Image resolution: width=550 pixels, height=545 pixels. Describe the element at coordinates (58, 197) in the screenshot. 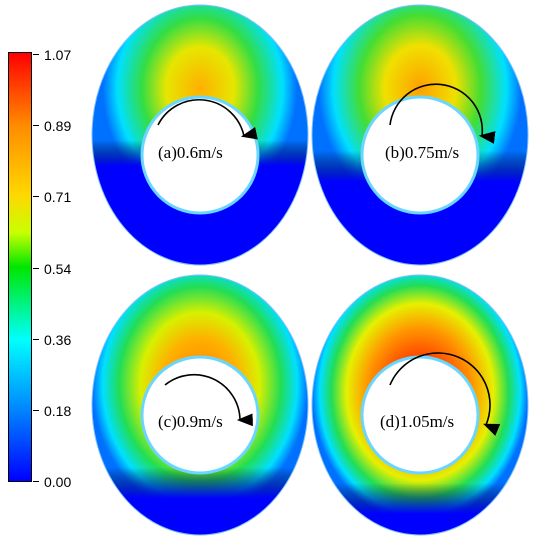

I see `colorbar-tick-label: 0.71` at that location.